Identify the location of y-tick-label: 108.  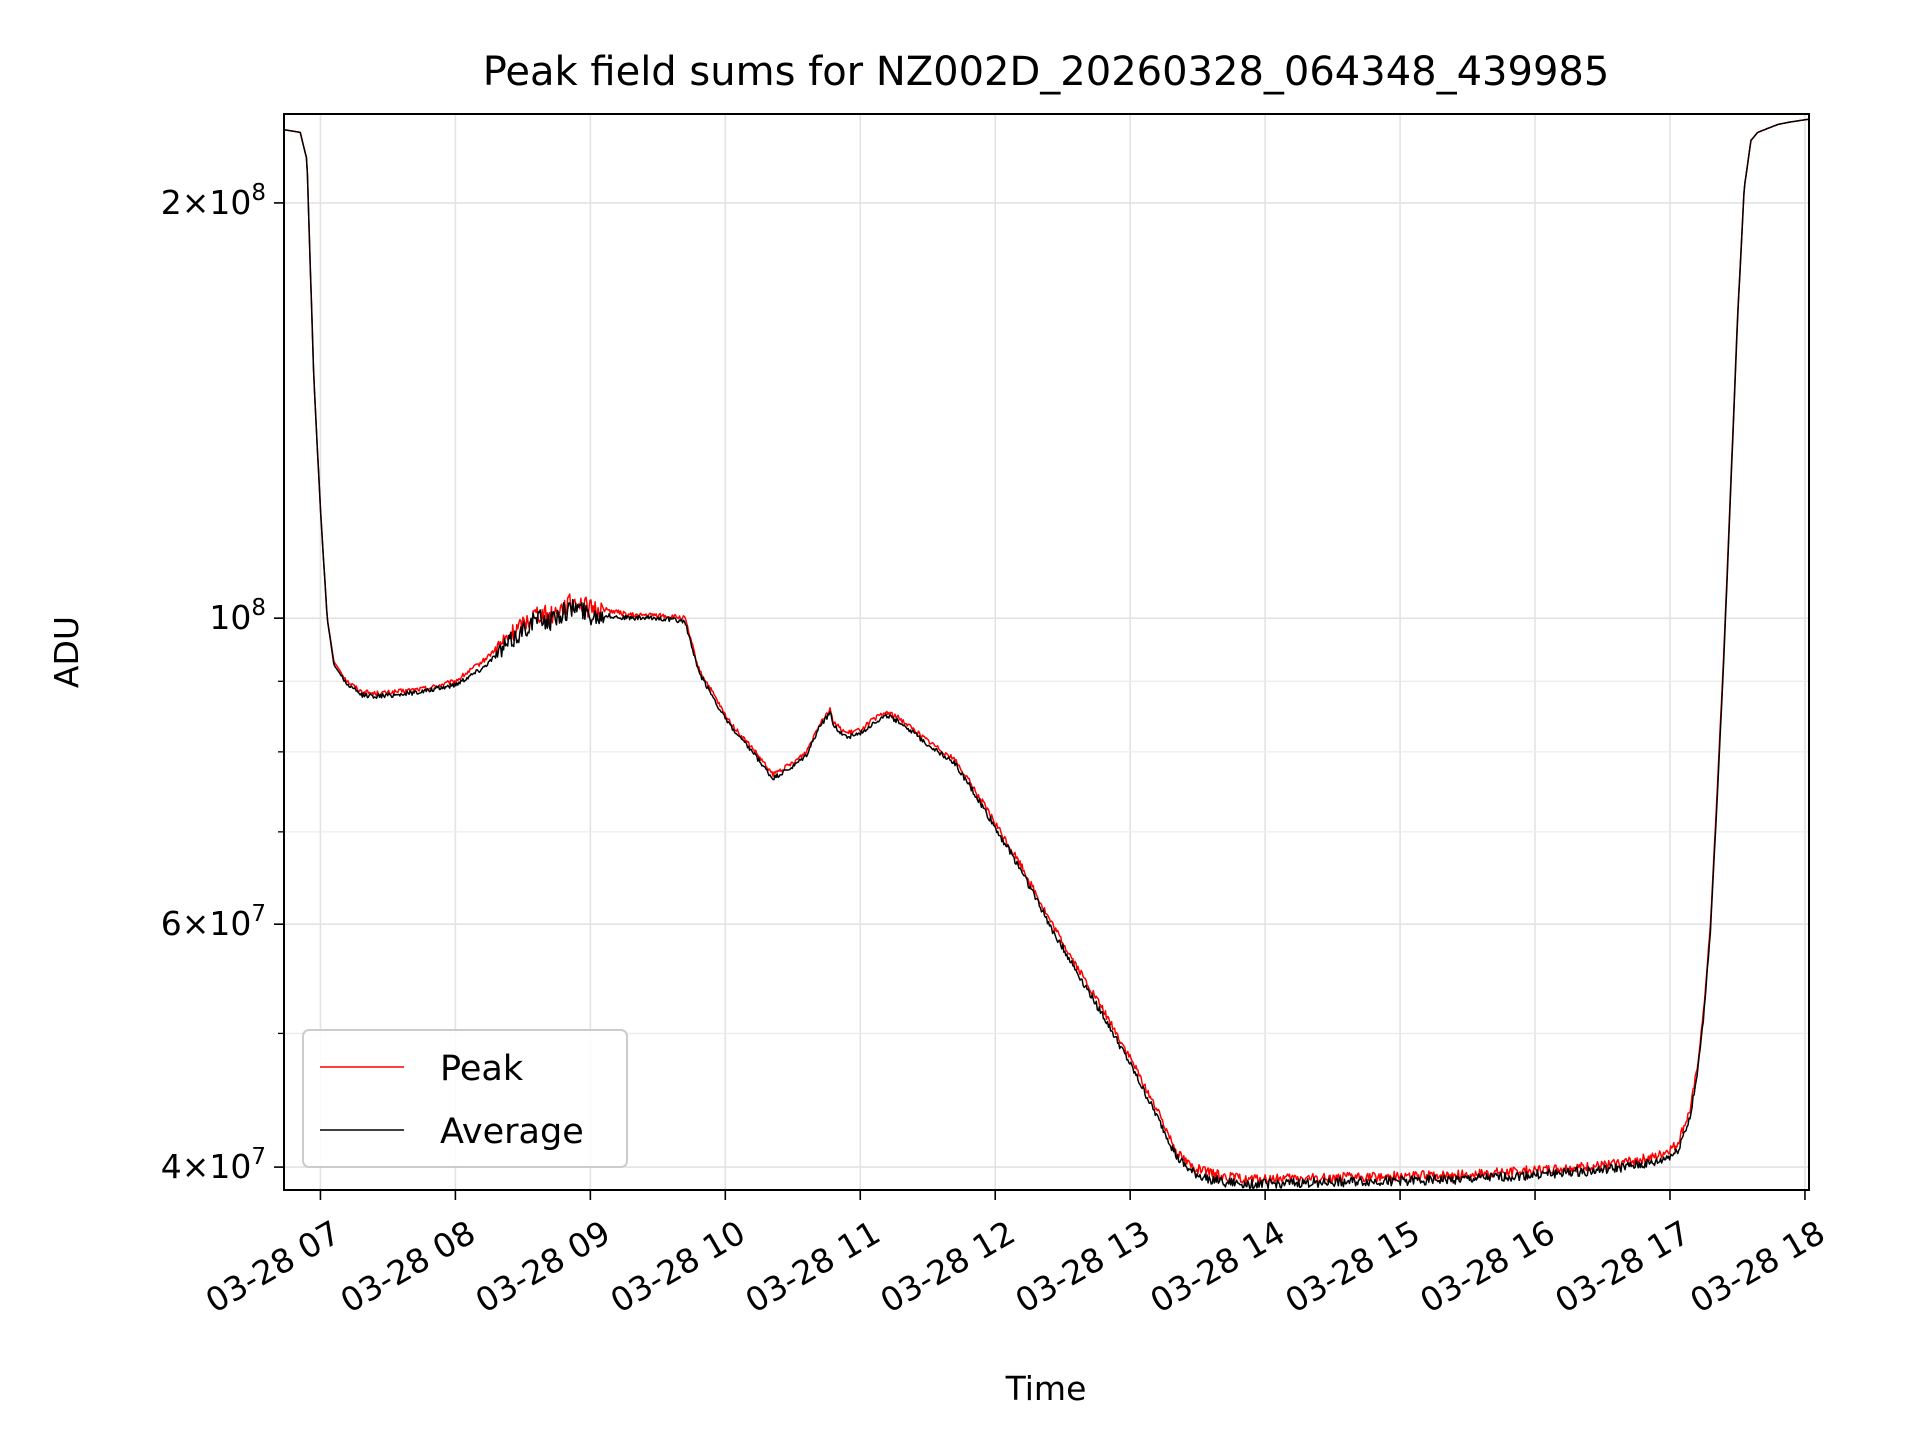
(237, 616).